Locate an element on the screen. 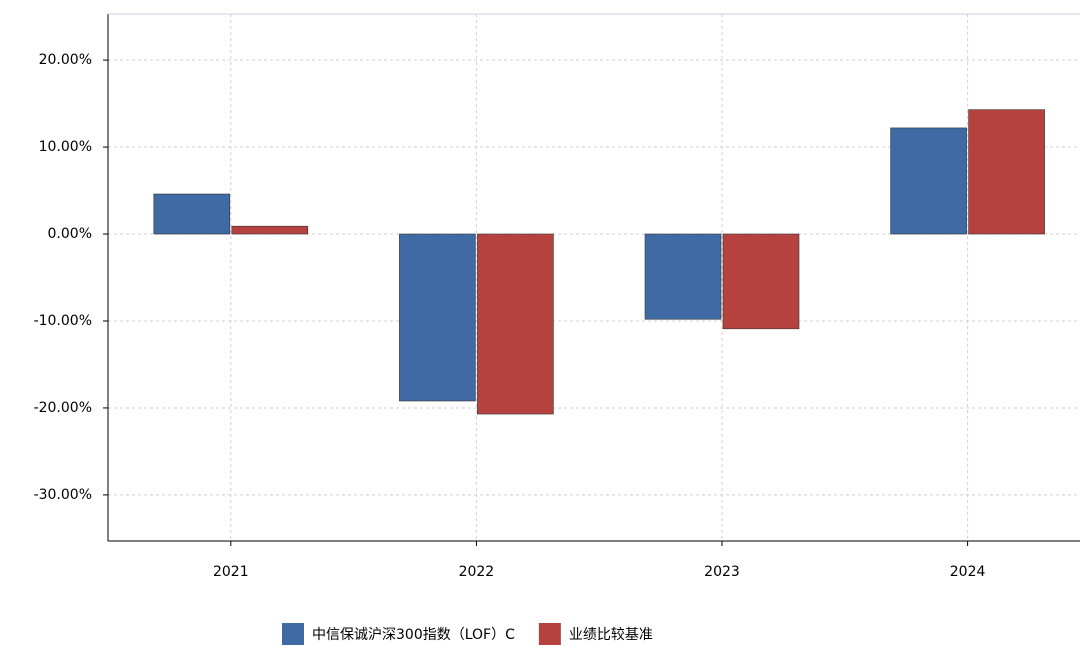 The width and height of the screenshot is (1080, 646). x-tick-label: 2023 is located at coordinates (722, 572).